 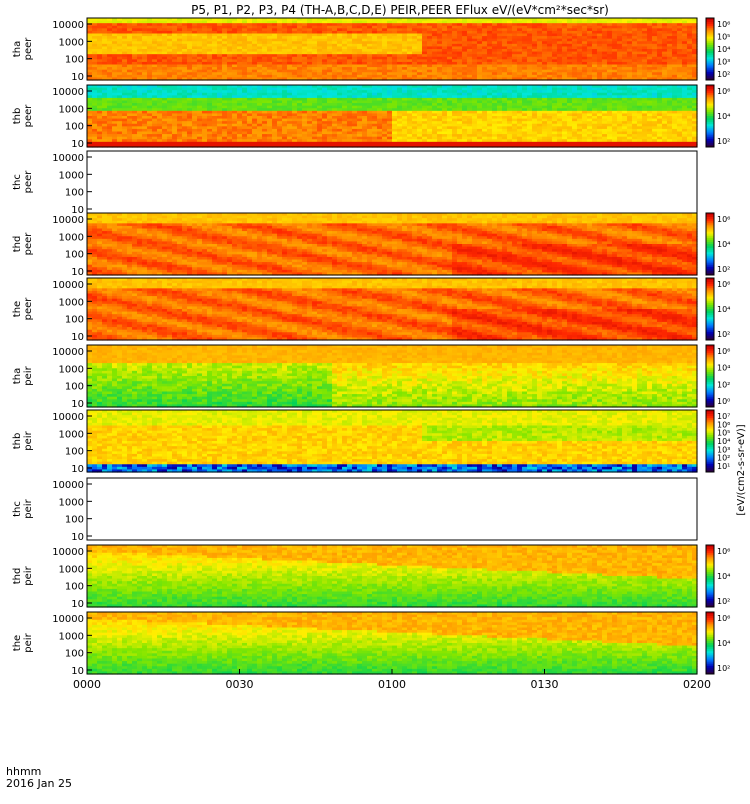 What do you see at coordinates (71, 42) in the screenshot?
I see `y-tick-label: 1000` at bounding box center [71, 42].